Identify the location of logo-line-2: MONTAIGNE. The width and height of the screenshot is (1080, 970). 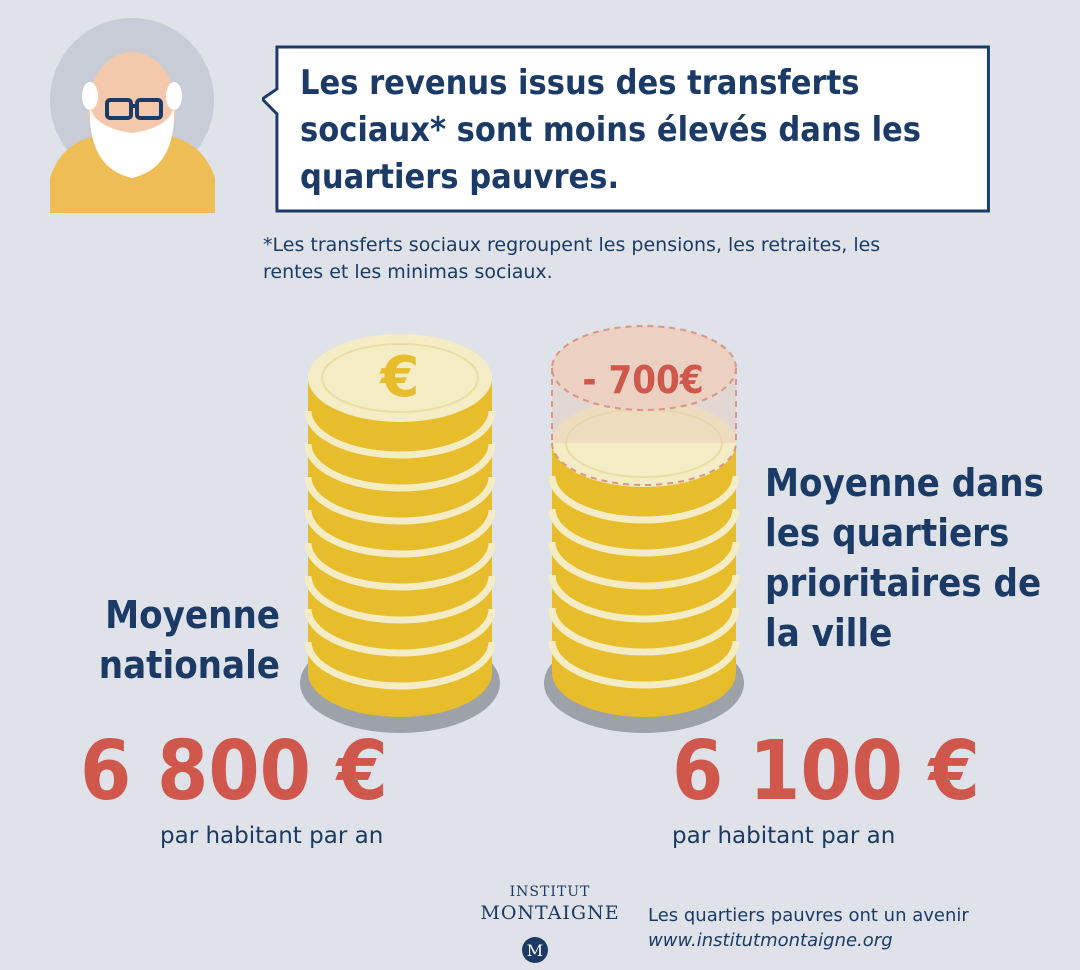
(550, 913).